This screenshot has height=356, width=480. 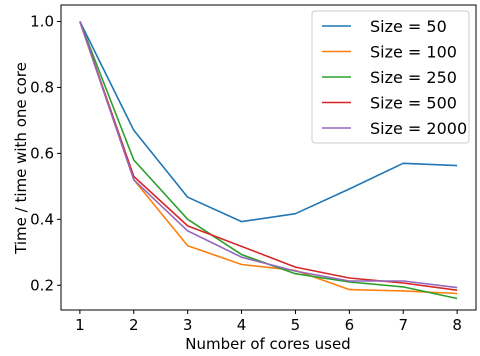 I want to click on legend-label-5: Size = 2000, so click(x=418, y=128).